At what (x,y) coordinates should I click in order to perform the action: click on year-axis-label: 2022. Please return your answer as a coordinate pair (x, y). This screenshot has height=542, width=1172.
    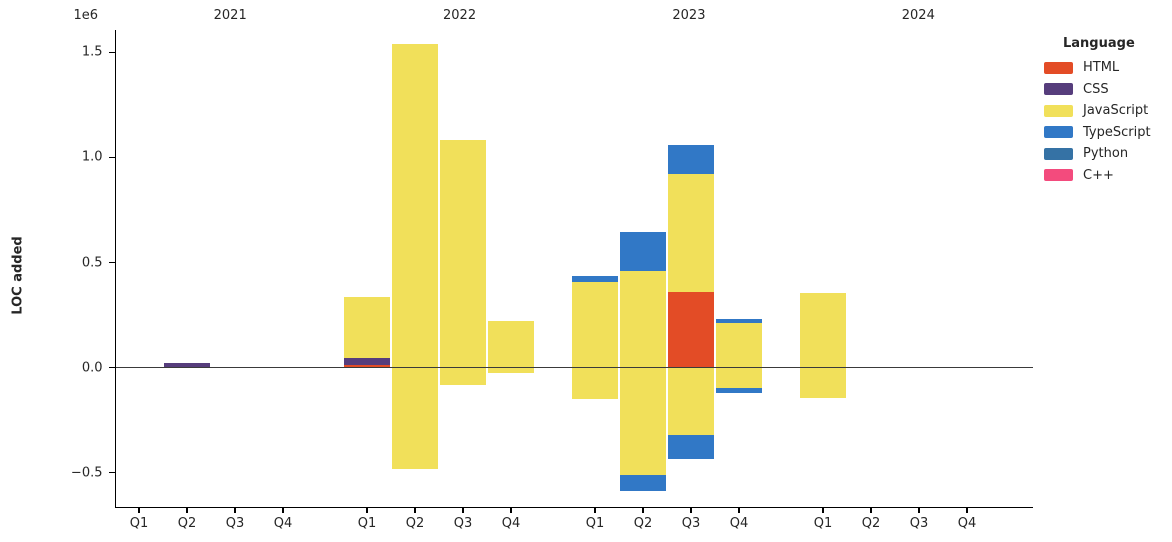
    Looking at the image, I should click on (460, 15).